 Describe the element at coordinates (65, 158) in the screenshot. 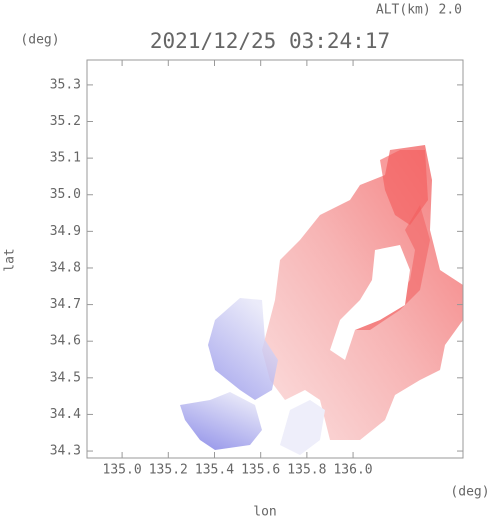

I see `y-tick-label: 35.1` at that location.